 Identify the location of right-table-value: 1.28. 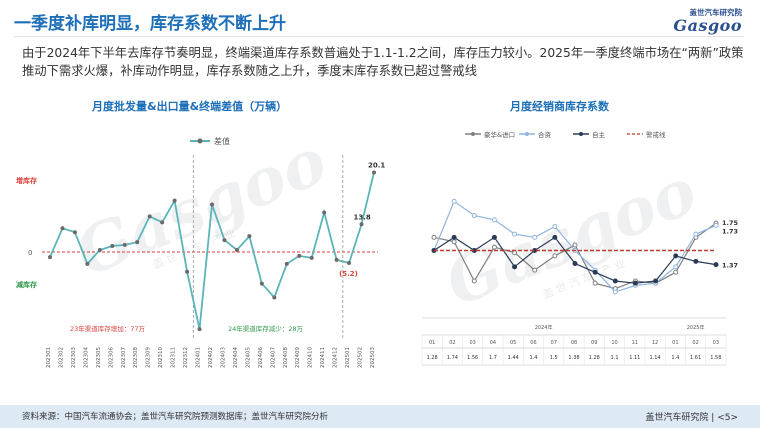
(594, 358).